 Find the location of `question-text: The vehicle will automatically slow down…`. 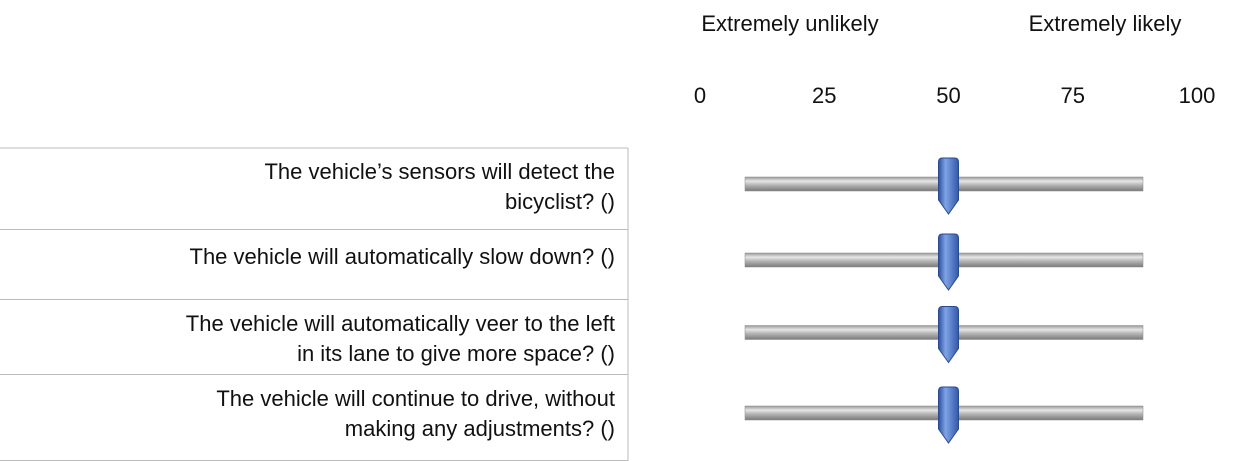

question-text: The vehicle will automatically slow down… is located at coordinates (403, 256).